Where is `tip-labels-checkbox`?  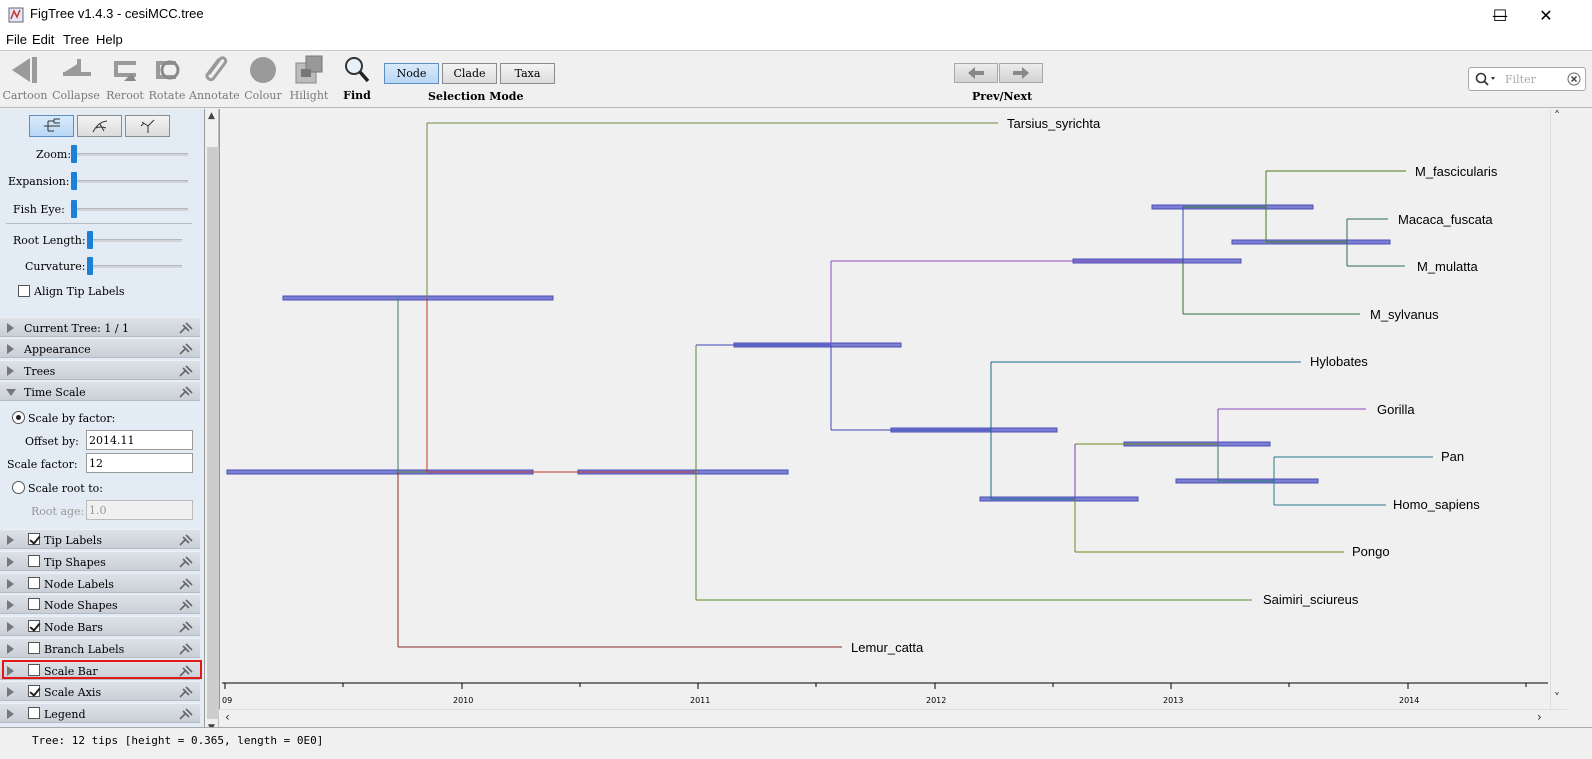 tip-labels-checkbox is located at coordinates (34, 539).